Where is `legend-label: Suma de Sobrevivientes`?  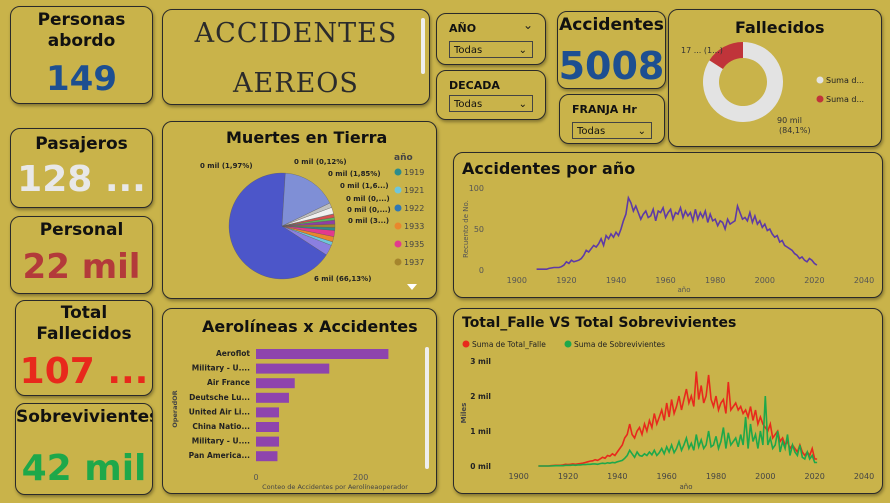 legend-label: Suma de Sobrevivientes is located at coordinates (619, 344).